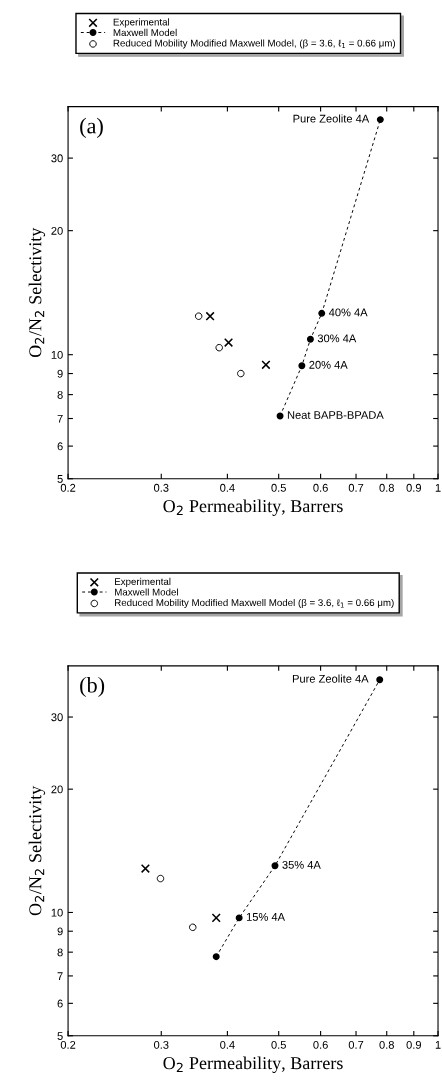 The width and height of the screenshot is (442, 1088). I want to click on annotation: 15% 4A, so click(265, 917).